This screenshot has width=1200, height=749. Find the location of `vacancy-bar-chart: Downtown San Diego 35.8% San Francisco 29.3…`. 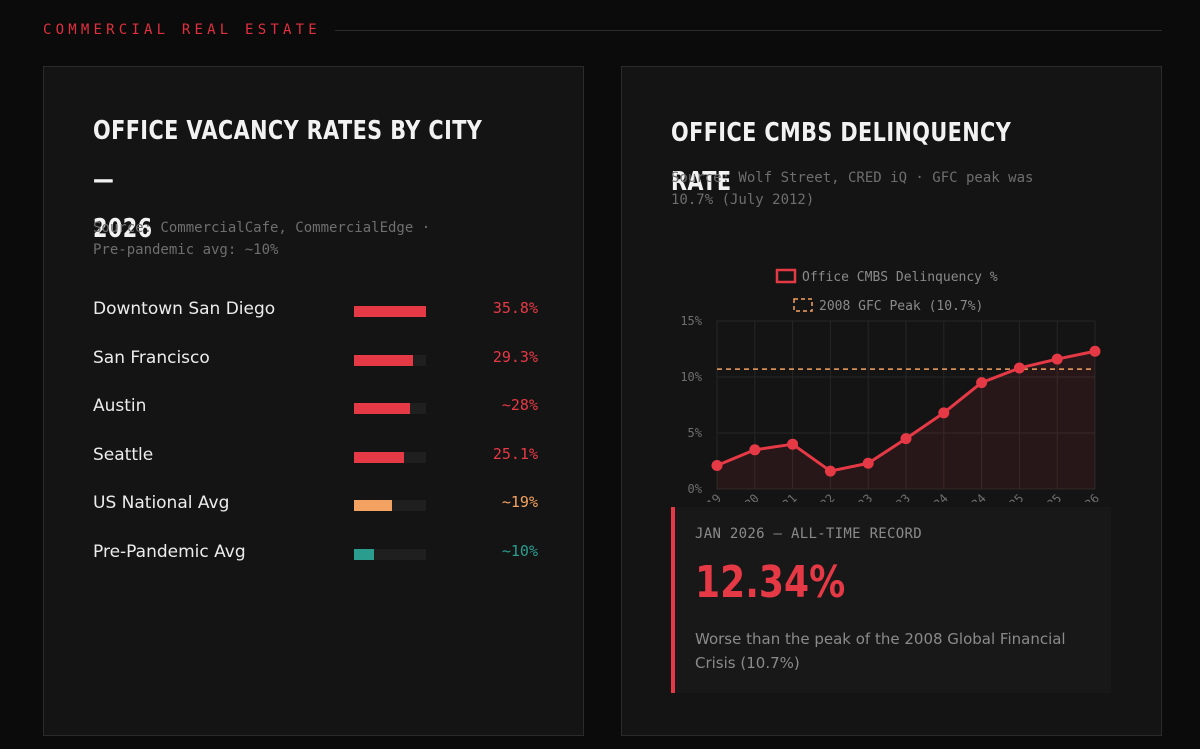

vacancy-bar-chart: Downtown San Diego 35.8% San Francisco 29.3… is located at coordinates (315, 442).